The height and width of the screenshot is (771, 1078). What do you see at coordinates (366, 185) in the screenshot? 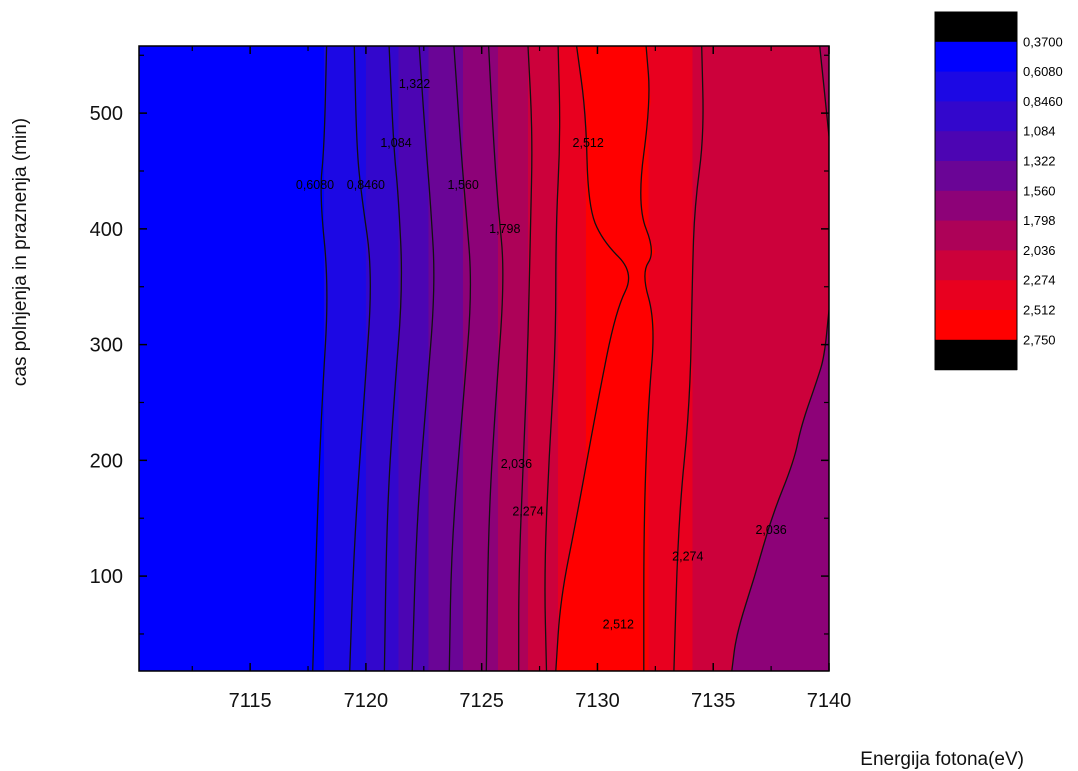
I see `contour-label: 0,8460` at bounding box center [366, 185].